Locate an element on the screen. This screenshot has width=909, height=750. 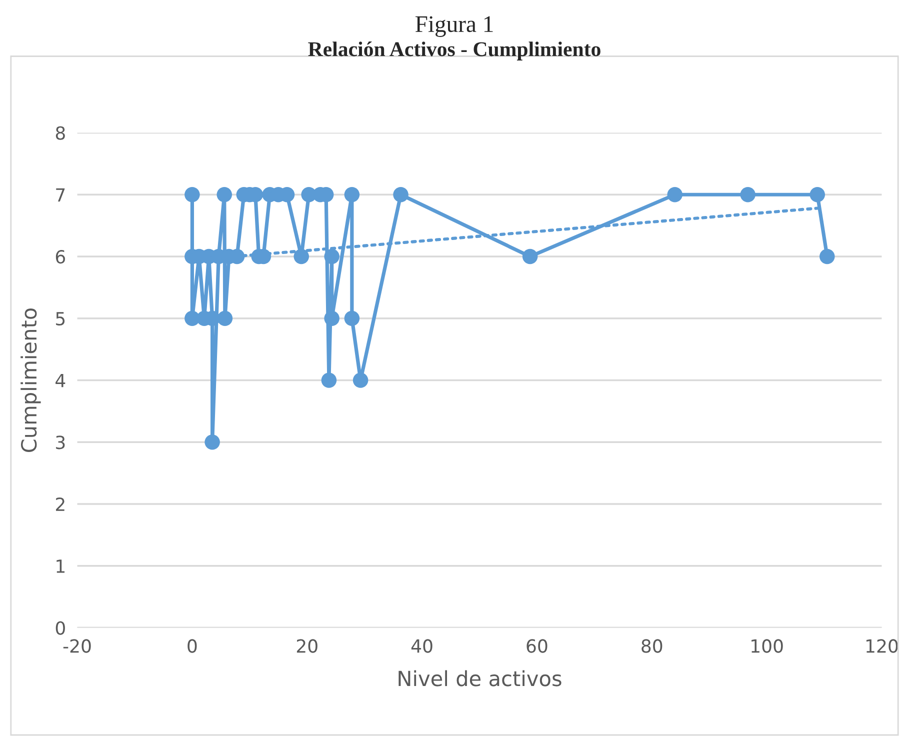
y-tick-label: 0 is located at coordinates (60, 628).